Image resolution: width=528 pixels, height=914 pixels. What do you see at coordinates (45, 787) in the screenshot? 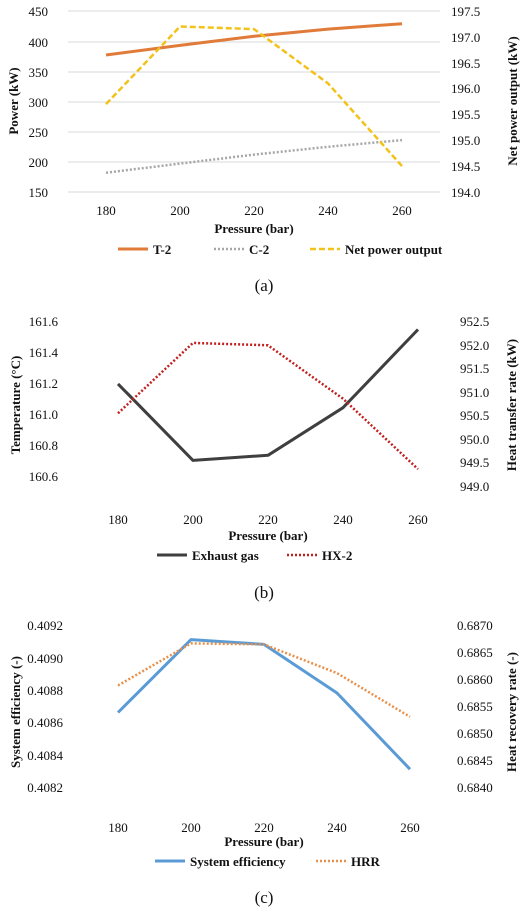
I see `panel-c-left-tick: 0.4082` at bounding box center [45, 787].